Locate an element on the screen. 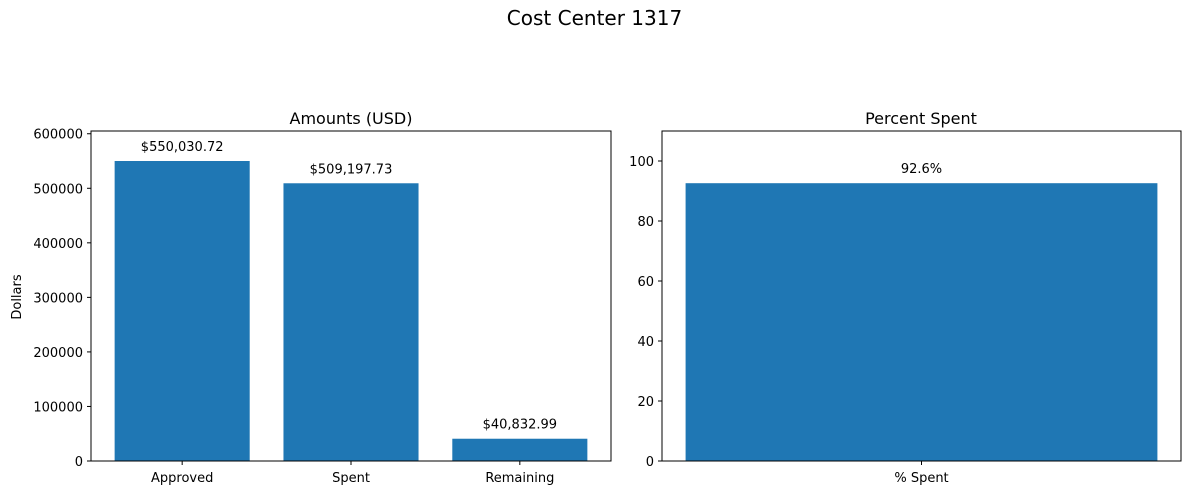 This screenshot has height=495, width=1189. percent-y-tick-label: 20 is located at coordinates (645, 402).